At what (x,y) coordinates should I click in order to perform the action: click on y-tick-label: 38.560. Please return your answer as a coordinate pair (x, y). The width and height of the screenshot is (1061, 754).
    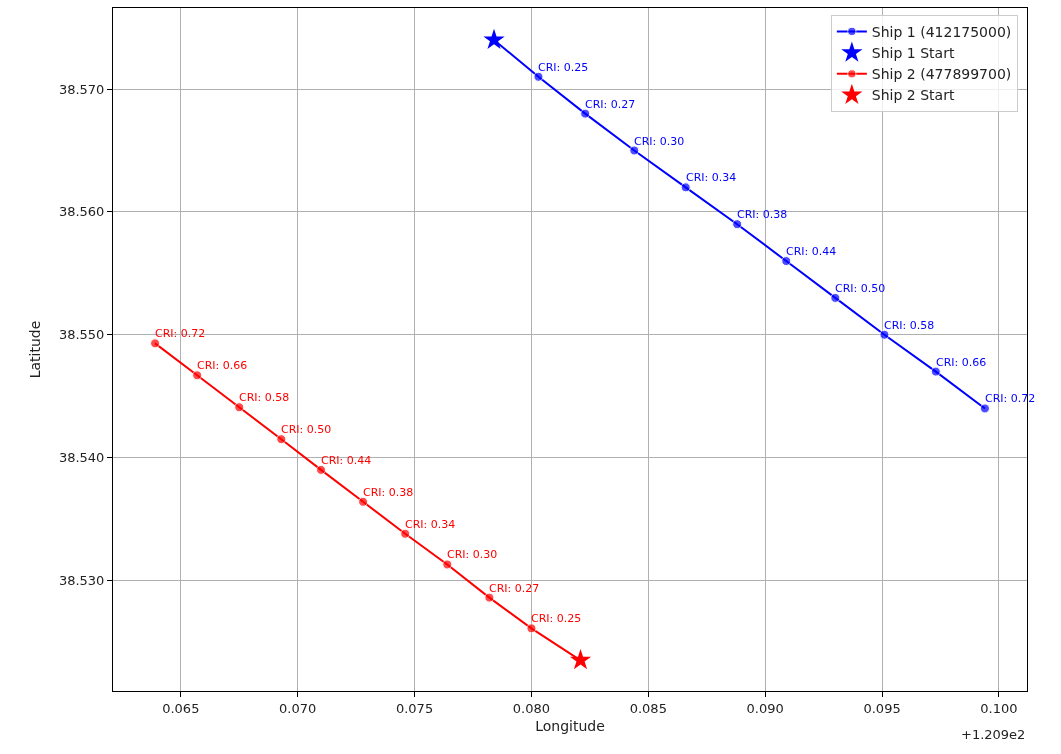
    Looking at the image, I should click on (81, 212).